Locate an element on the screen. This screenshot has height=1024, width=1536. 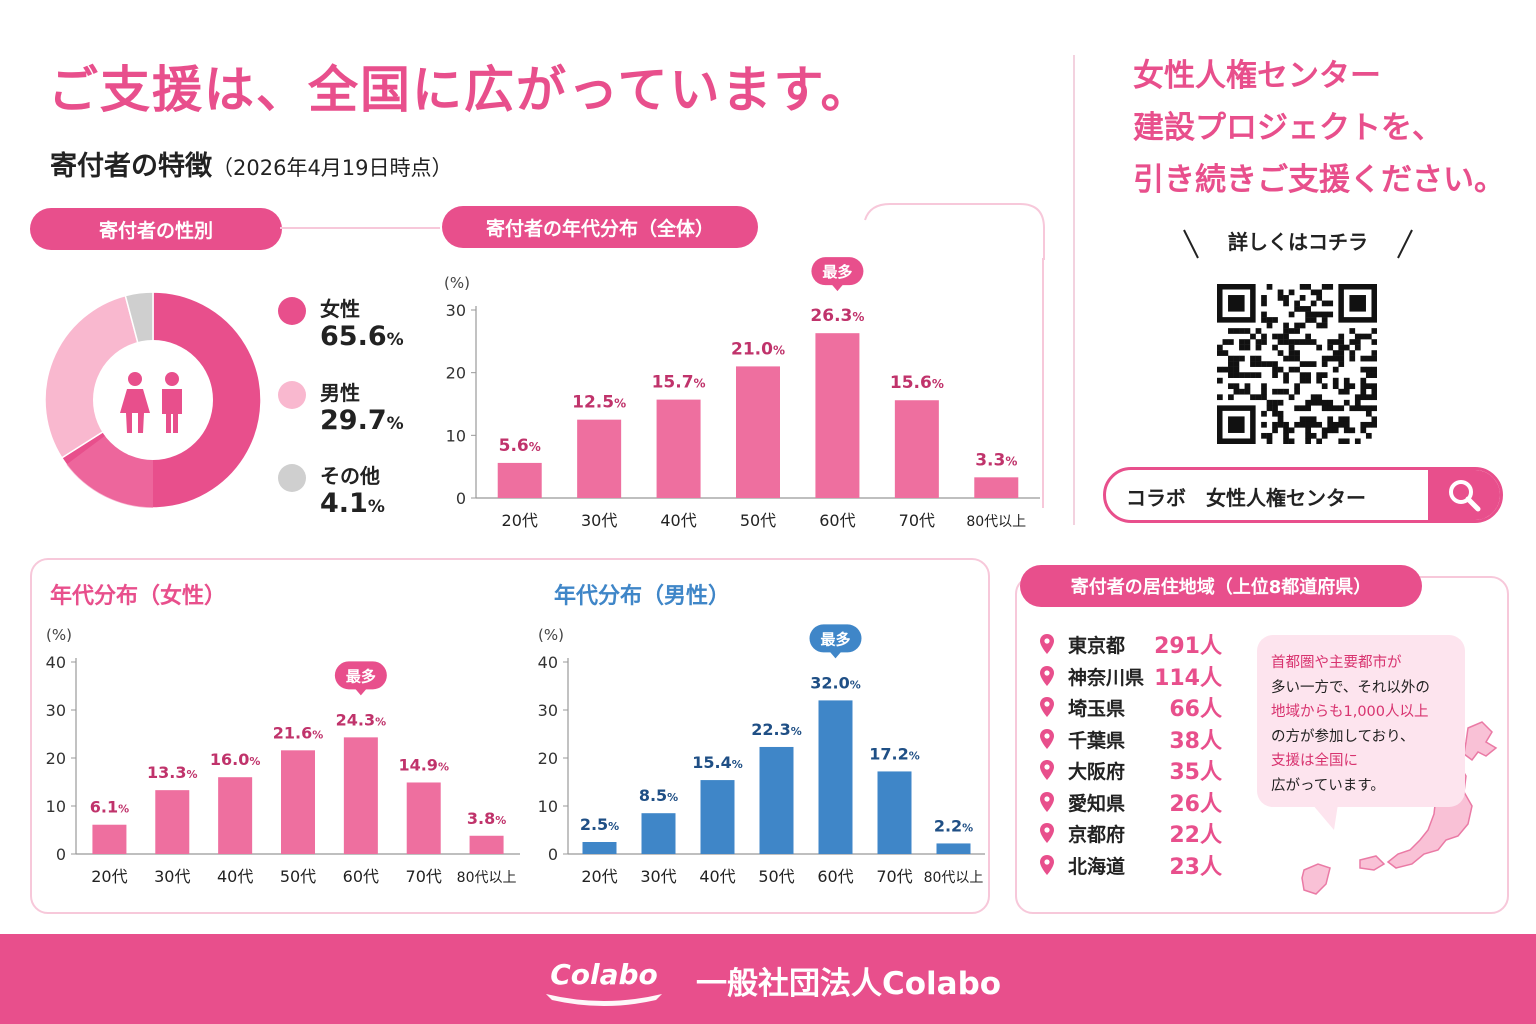
region-count: 26人 is located at coordinates (1195, 804).